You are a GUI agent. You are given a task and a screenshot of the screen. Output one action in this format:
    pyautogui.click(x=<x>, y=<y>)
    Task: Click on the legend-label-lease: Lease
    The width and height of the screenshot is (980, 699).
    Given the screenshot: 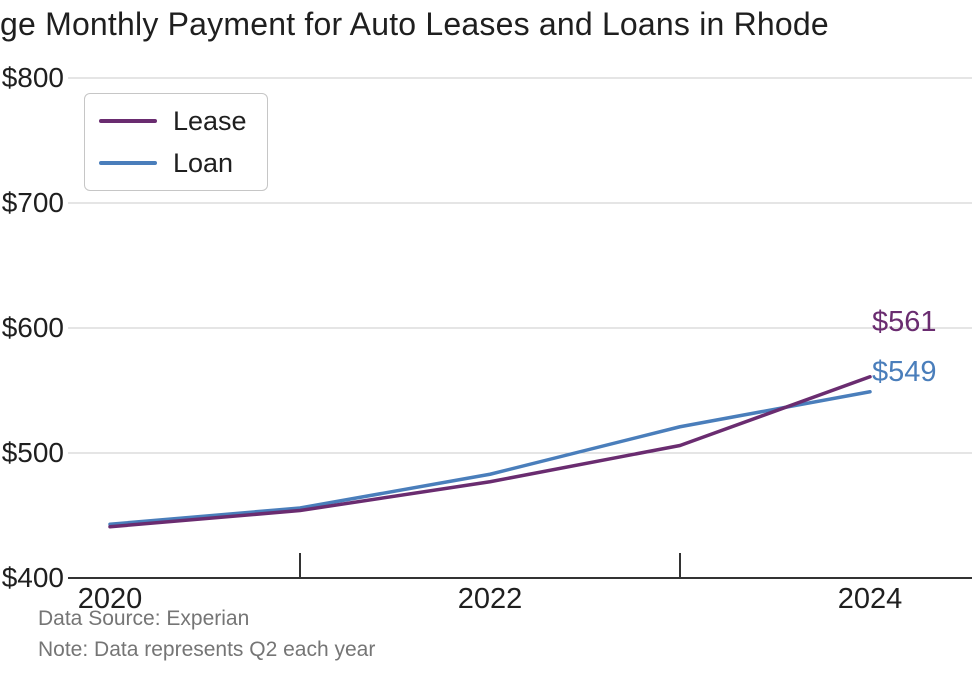 What is the action you would take?
    pyautogui.click(x=210, y=121)
    